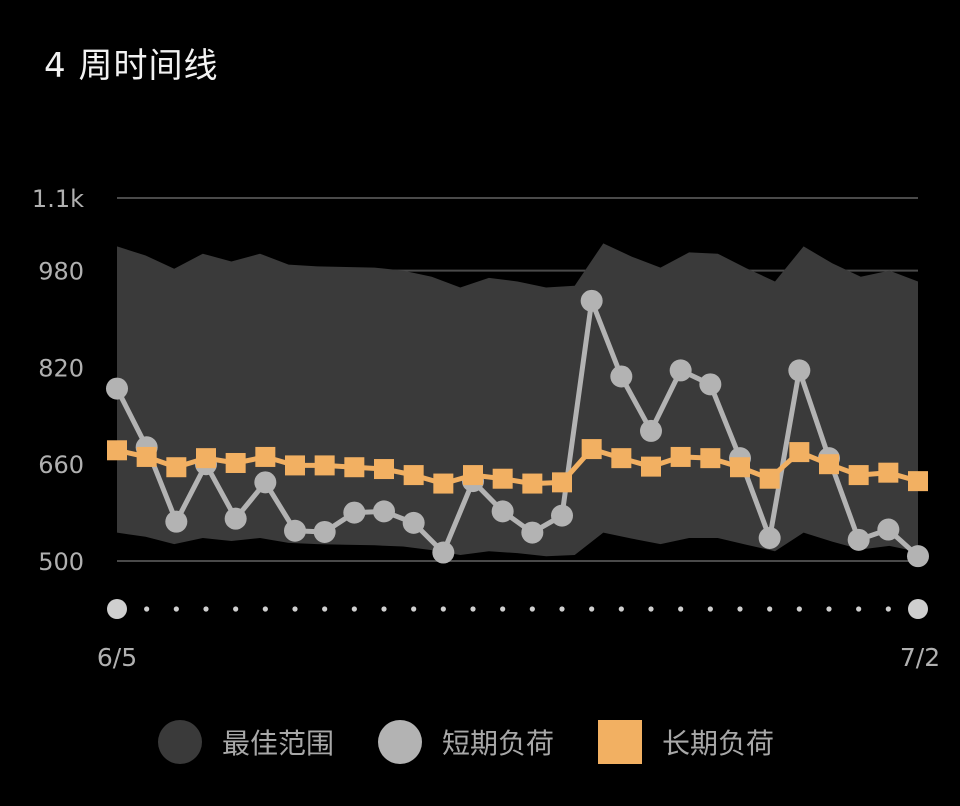  I want to click on y-tick-labels: 500 660 820 980 1.1k, so click(58, 380).